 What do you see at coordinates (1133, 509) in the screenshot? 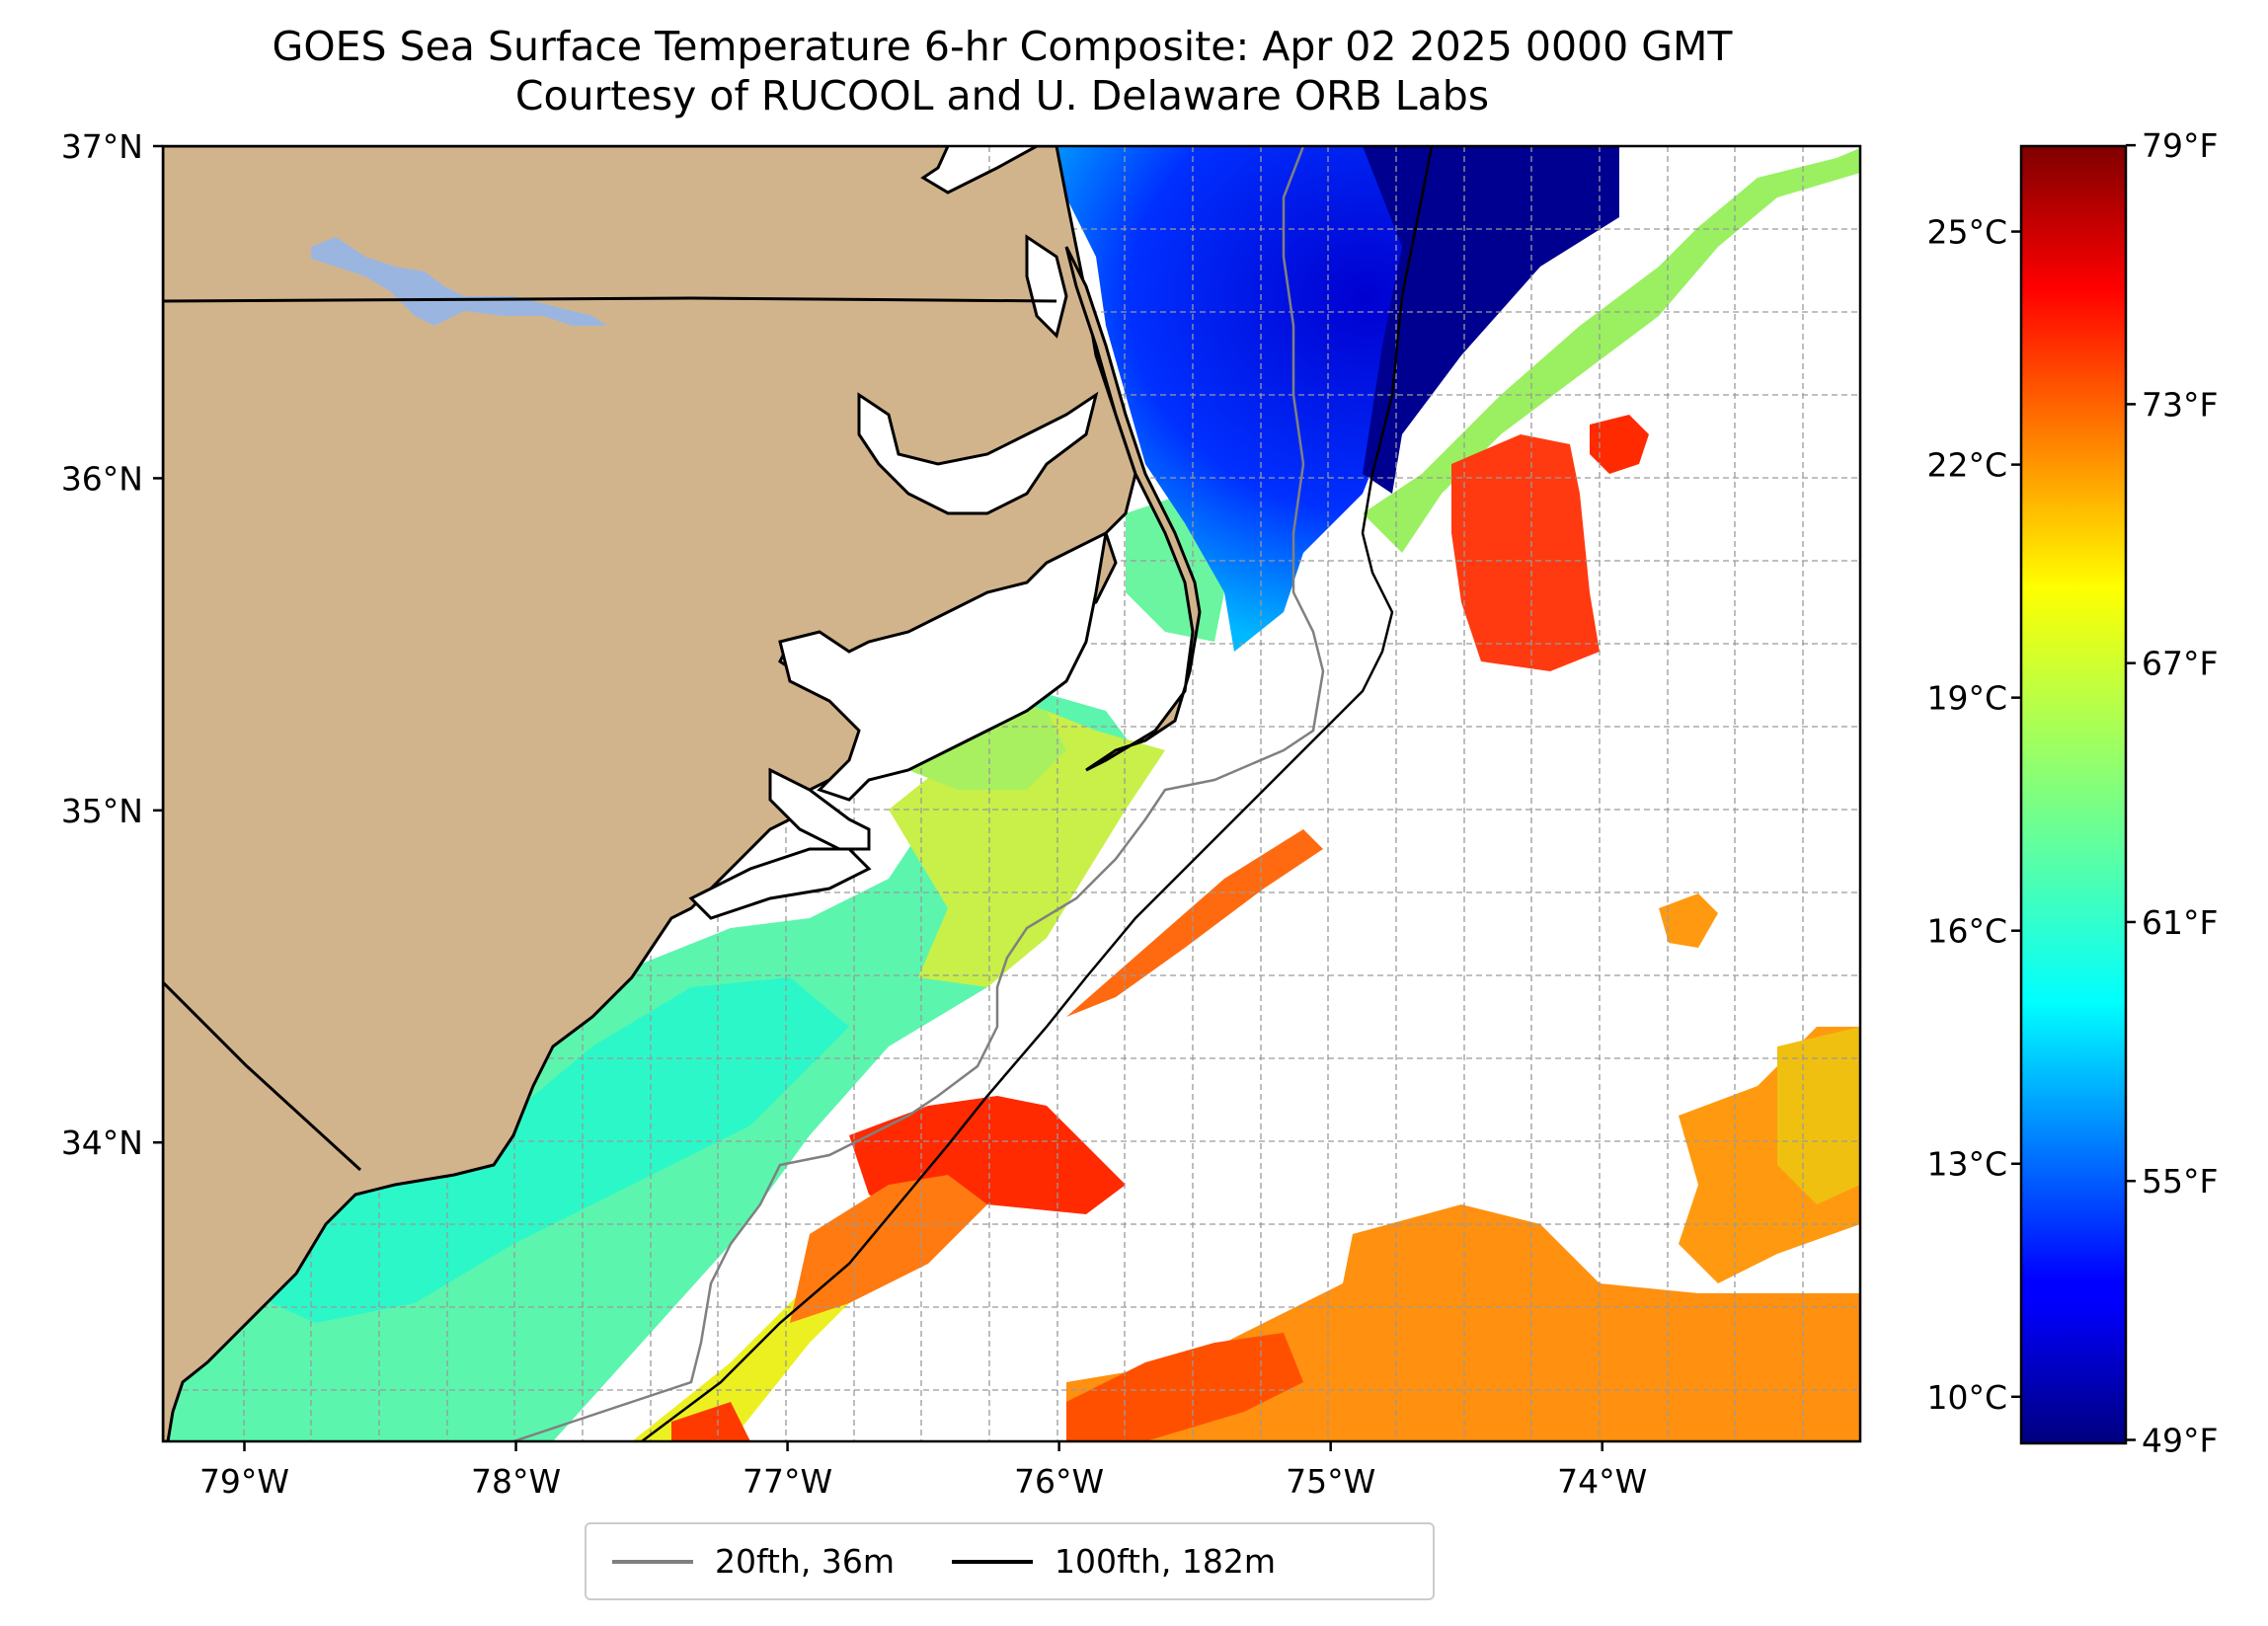
I see `outer-banks` at bounding box center [1133, 509].